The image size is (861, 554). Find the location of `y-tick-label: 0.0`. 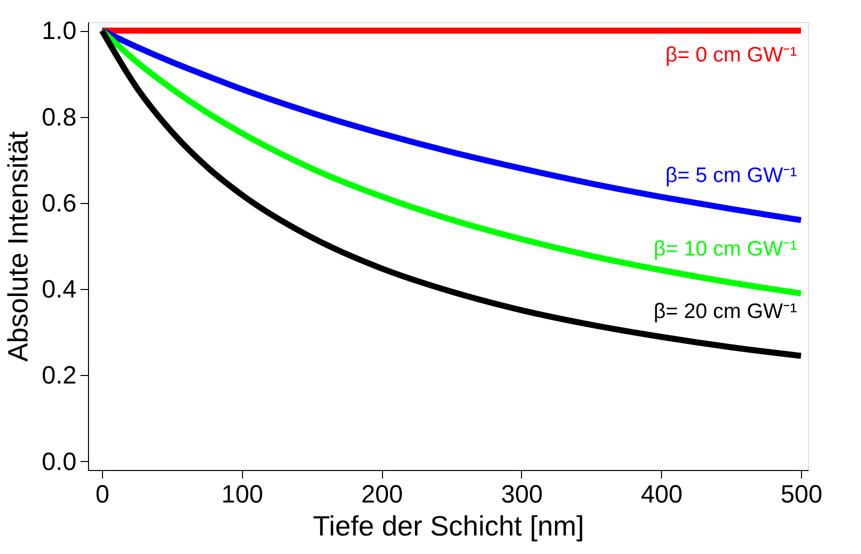

y-tick-label: 0.0 is located at coordinates (59, 462).